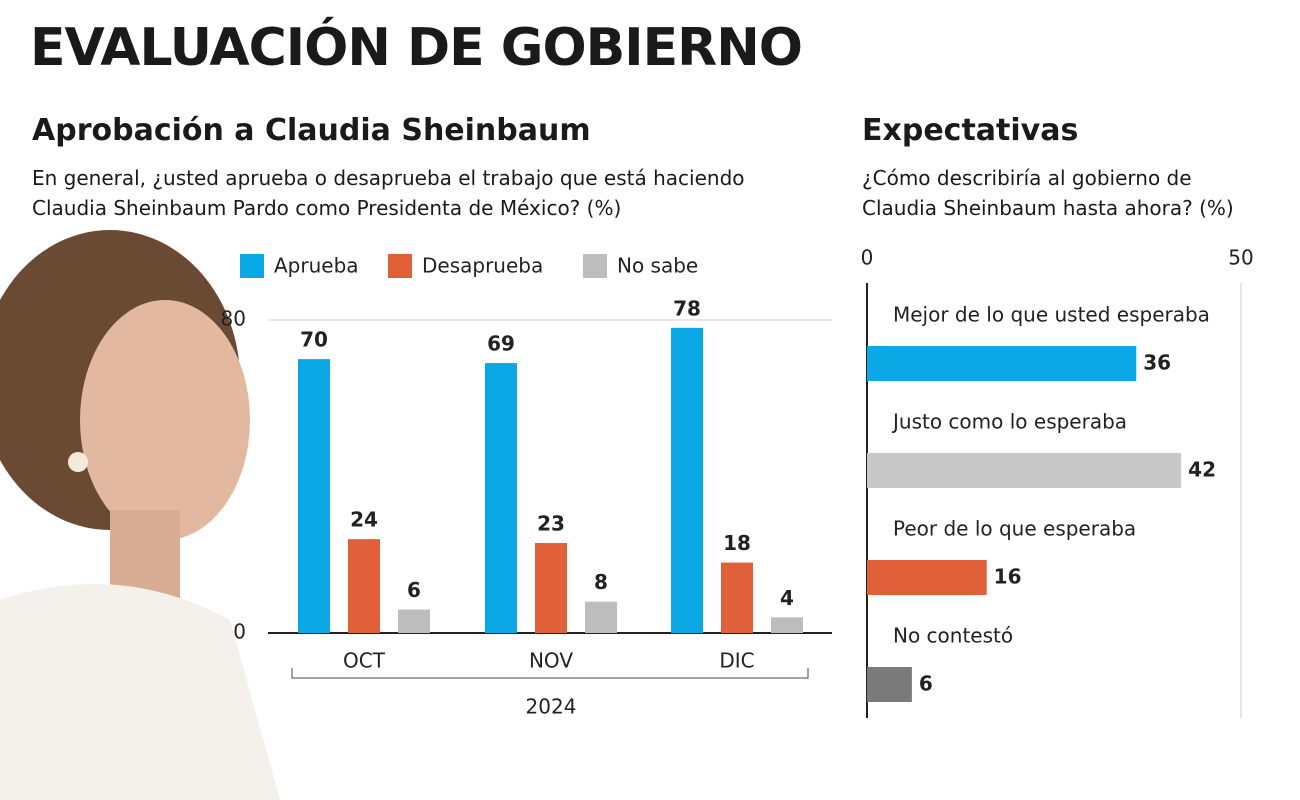  I want to click on legend-label: No sabe, so click(657, 266).